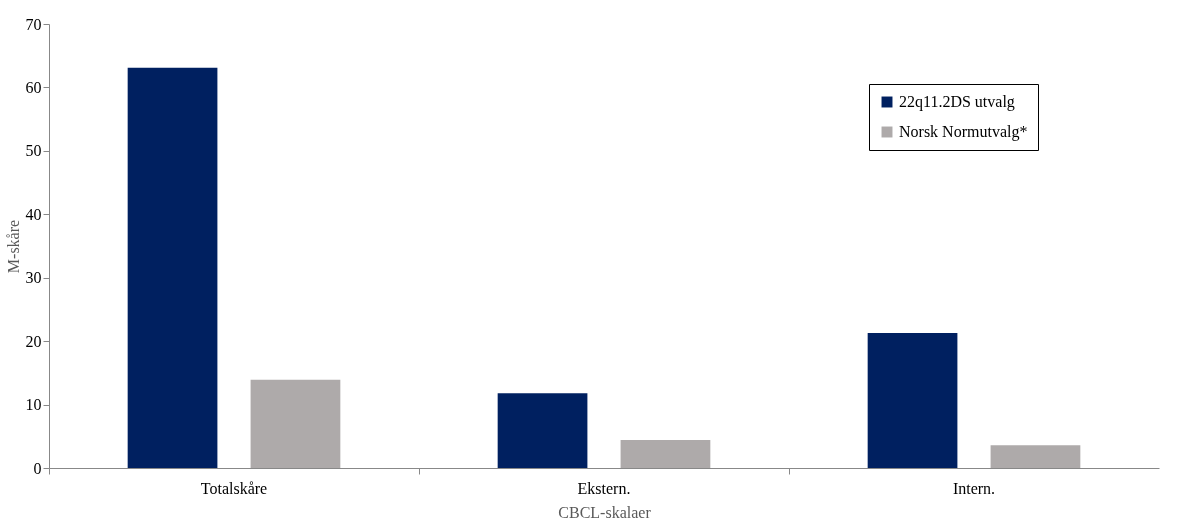  What do you see at coordinates (33, 278) in the screenshot?
I see `y-tick-label: 30` at bounding box center [33, 278].